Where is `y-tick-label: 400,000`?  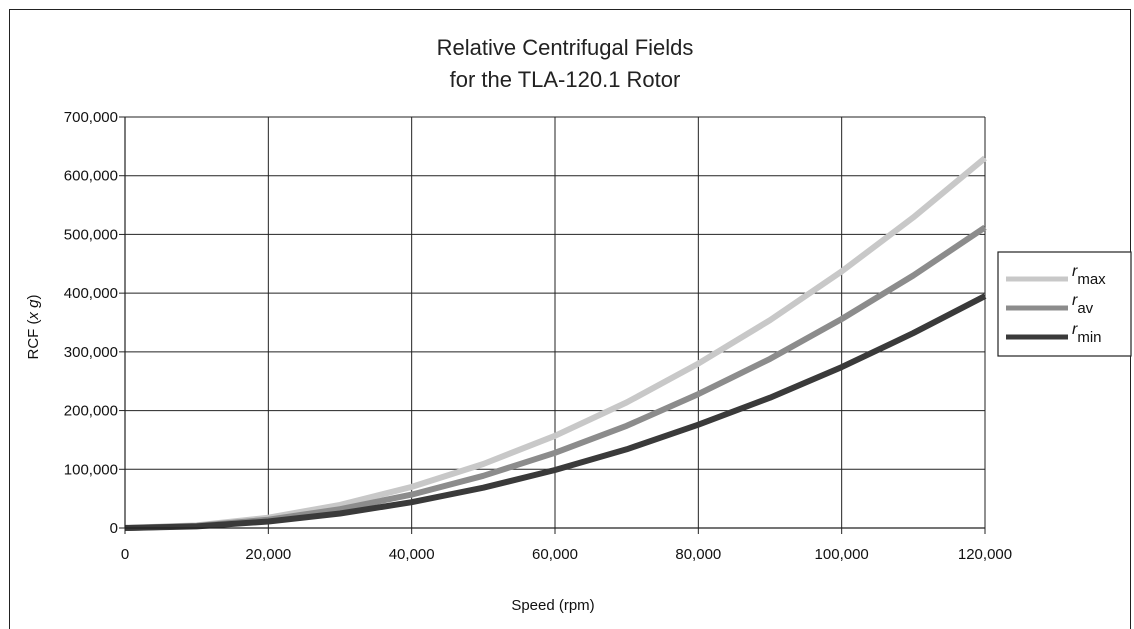
y-tick-label: 400,000 is located at coordinates (91, 293).